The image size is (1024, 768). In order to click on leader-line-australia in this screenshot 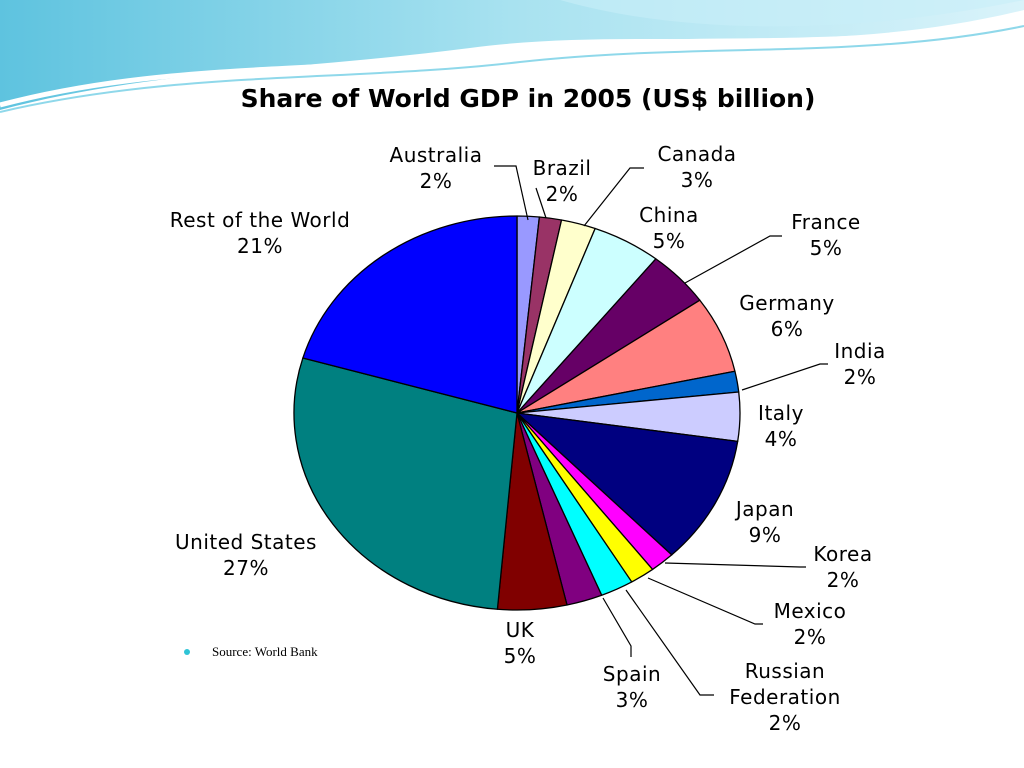, I will do `click(511, 193)`.